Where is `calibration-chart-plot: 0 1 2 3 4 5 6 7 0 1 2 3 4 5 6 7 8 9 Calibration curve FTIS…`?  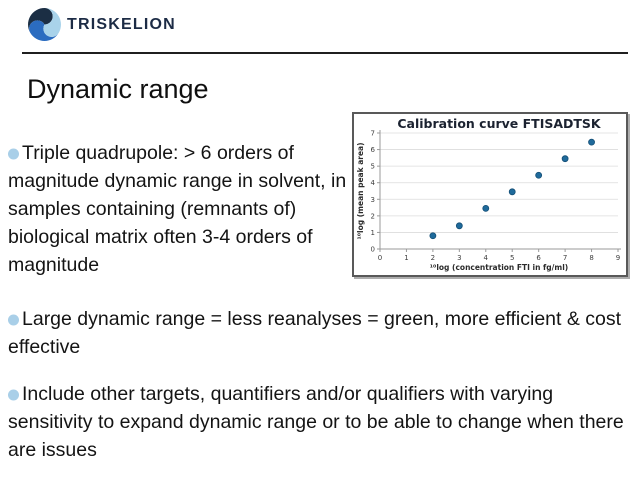
calibration-chart-plot: 0 1 2 3 4 5 6 7 0 1 2 3 4 5 6 7 8 9 Calibration curve FTIS… is located at coordinates (488, 194).